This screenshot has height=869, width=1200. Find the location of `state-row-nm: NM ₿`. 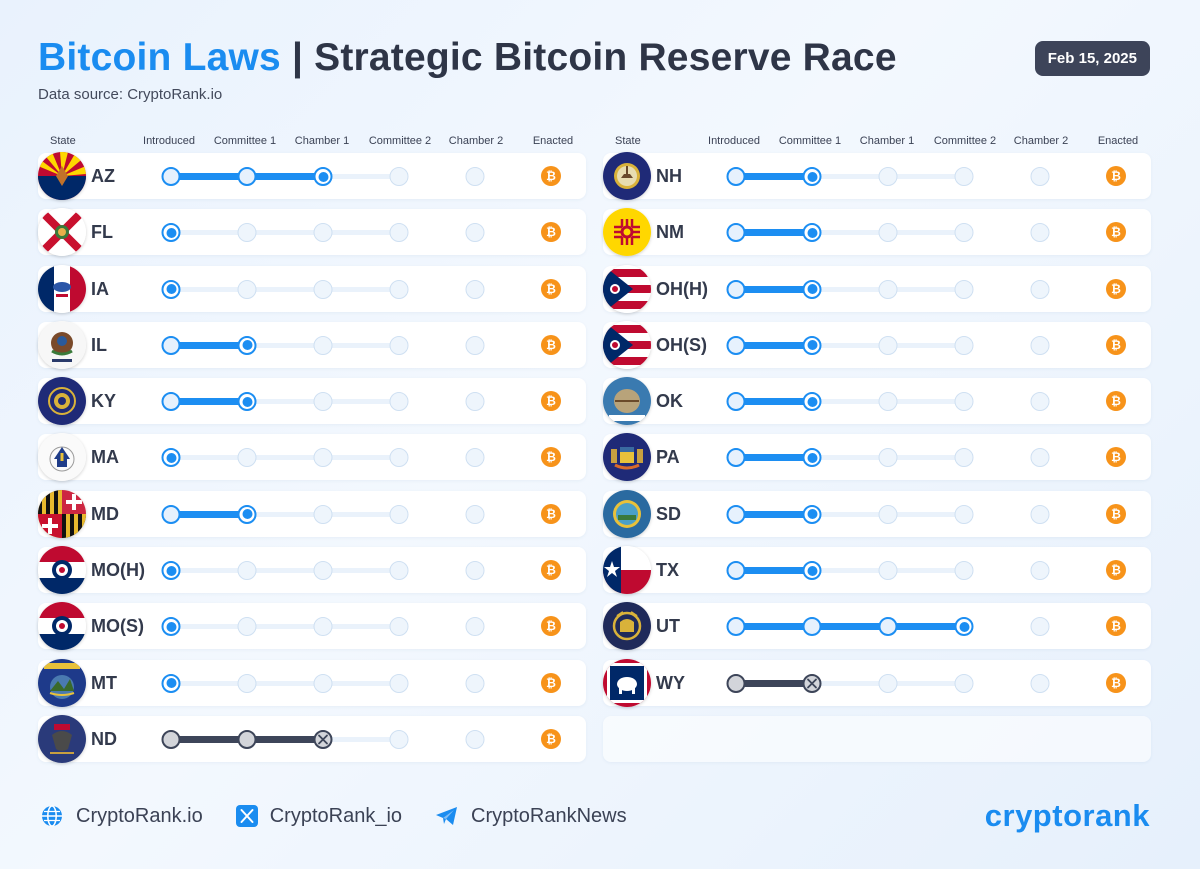

state-row-nm: NM ₿ is located at coordinates (877, 232).